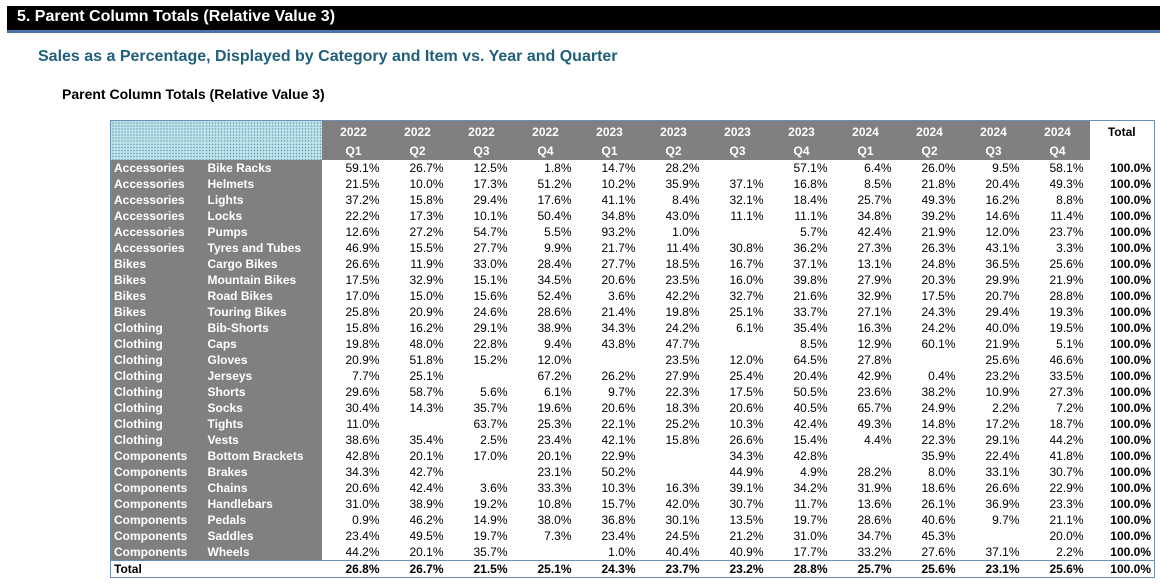 This screenshot has height=583, width=1160. Describe the element at coordinates (426, 248) in the screenshot. I see `value-cell: 15.5%` at that location.